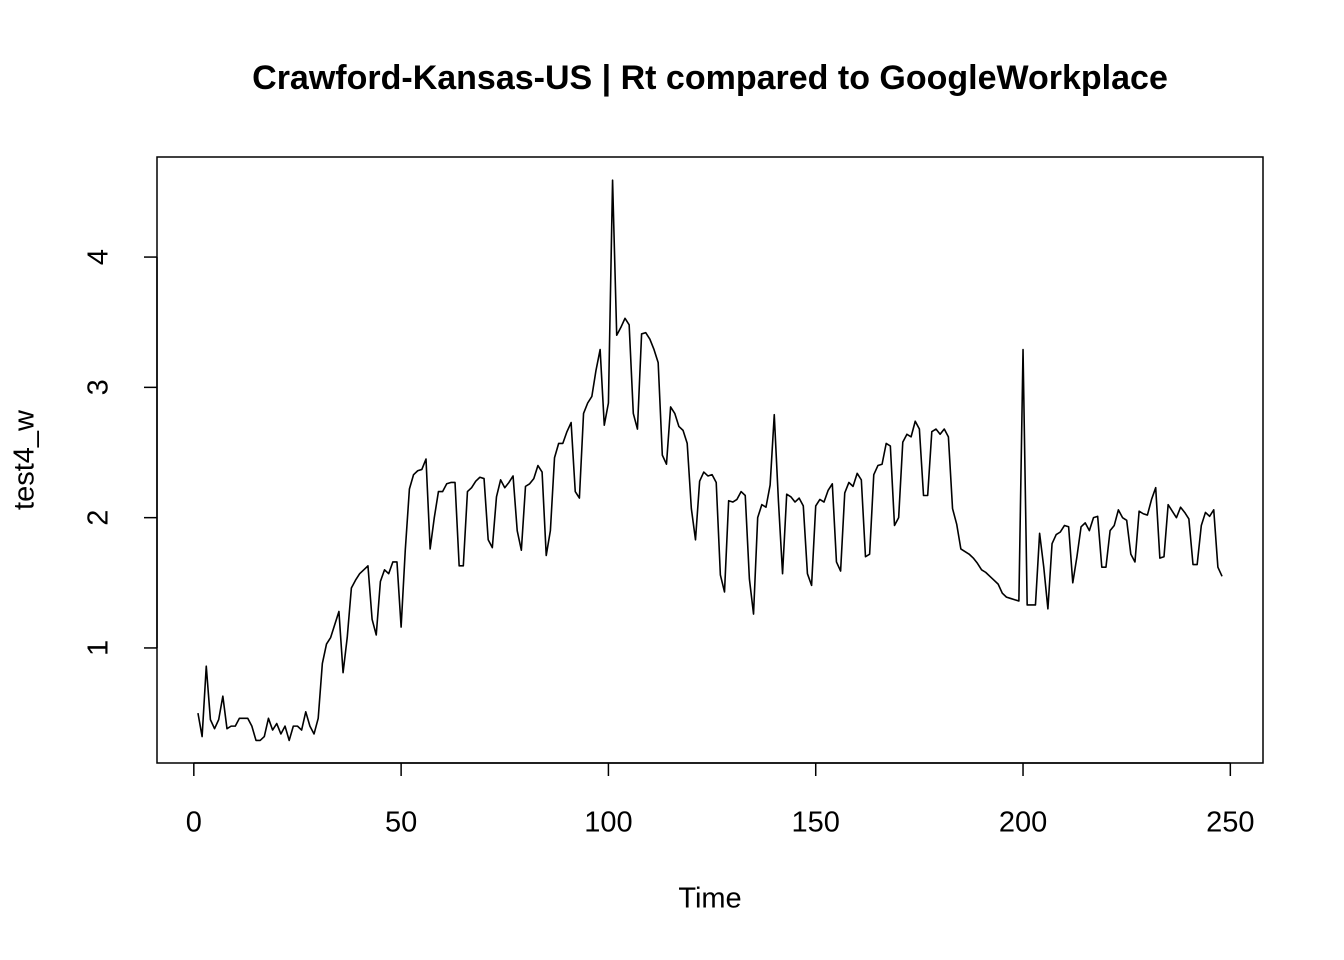  Describe the element at coordinates (99, 518) in the screenshot. I see `y-tick-label: 2` at that location.